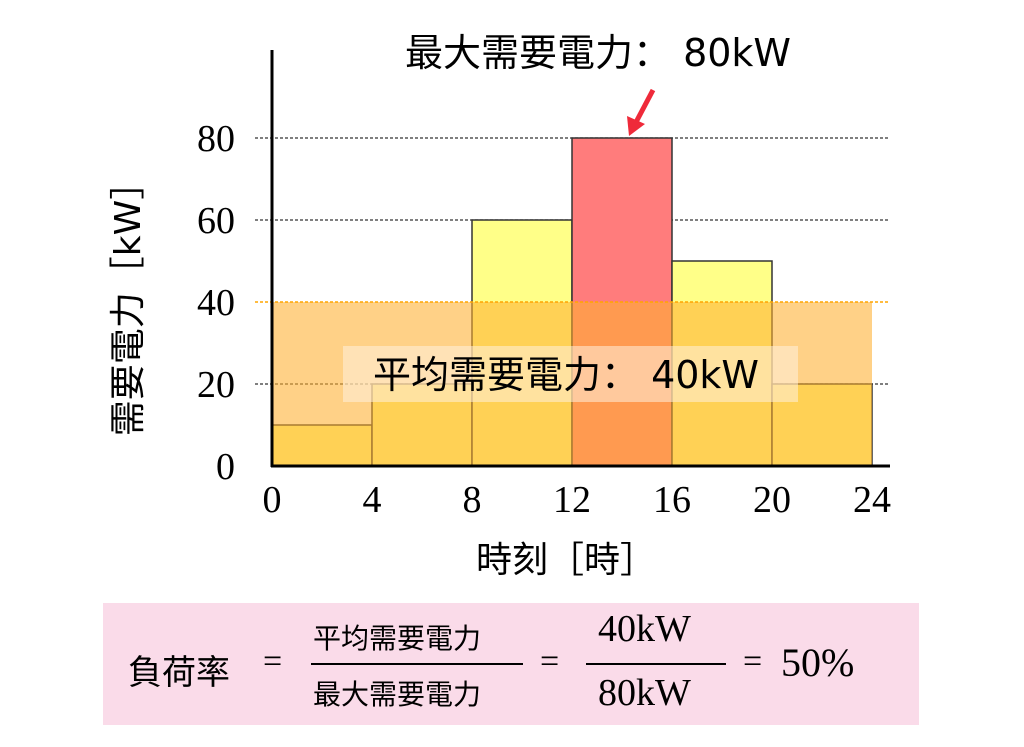  I want to click on y-tick-4: 80, so click(216, 139).